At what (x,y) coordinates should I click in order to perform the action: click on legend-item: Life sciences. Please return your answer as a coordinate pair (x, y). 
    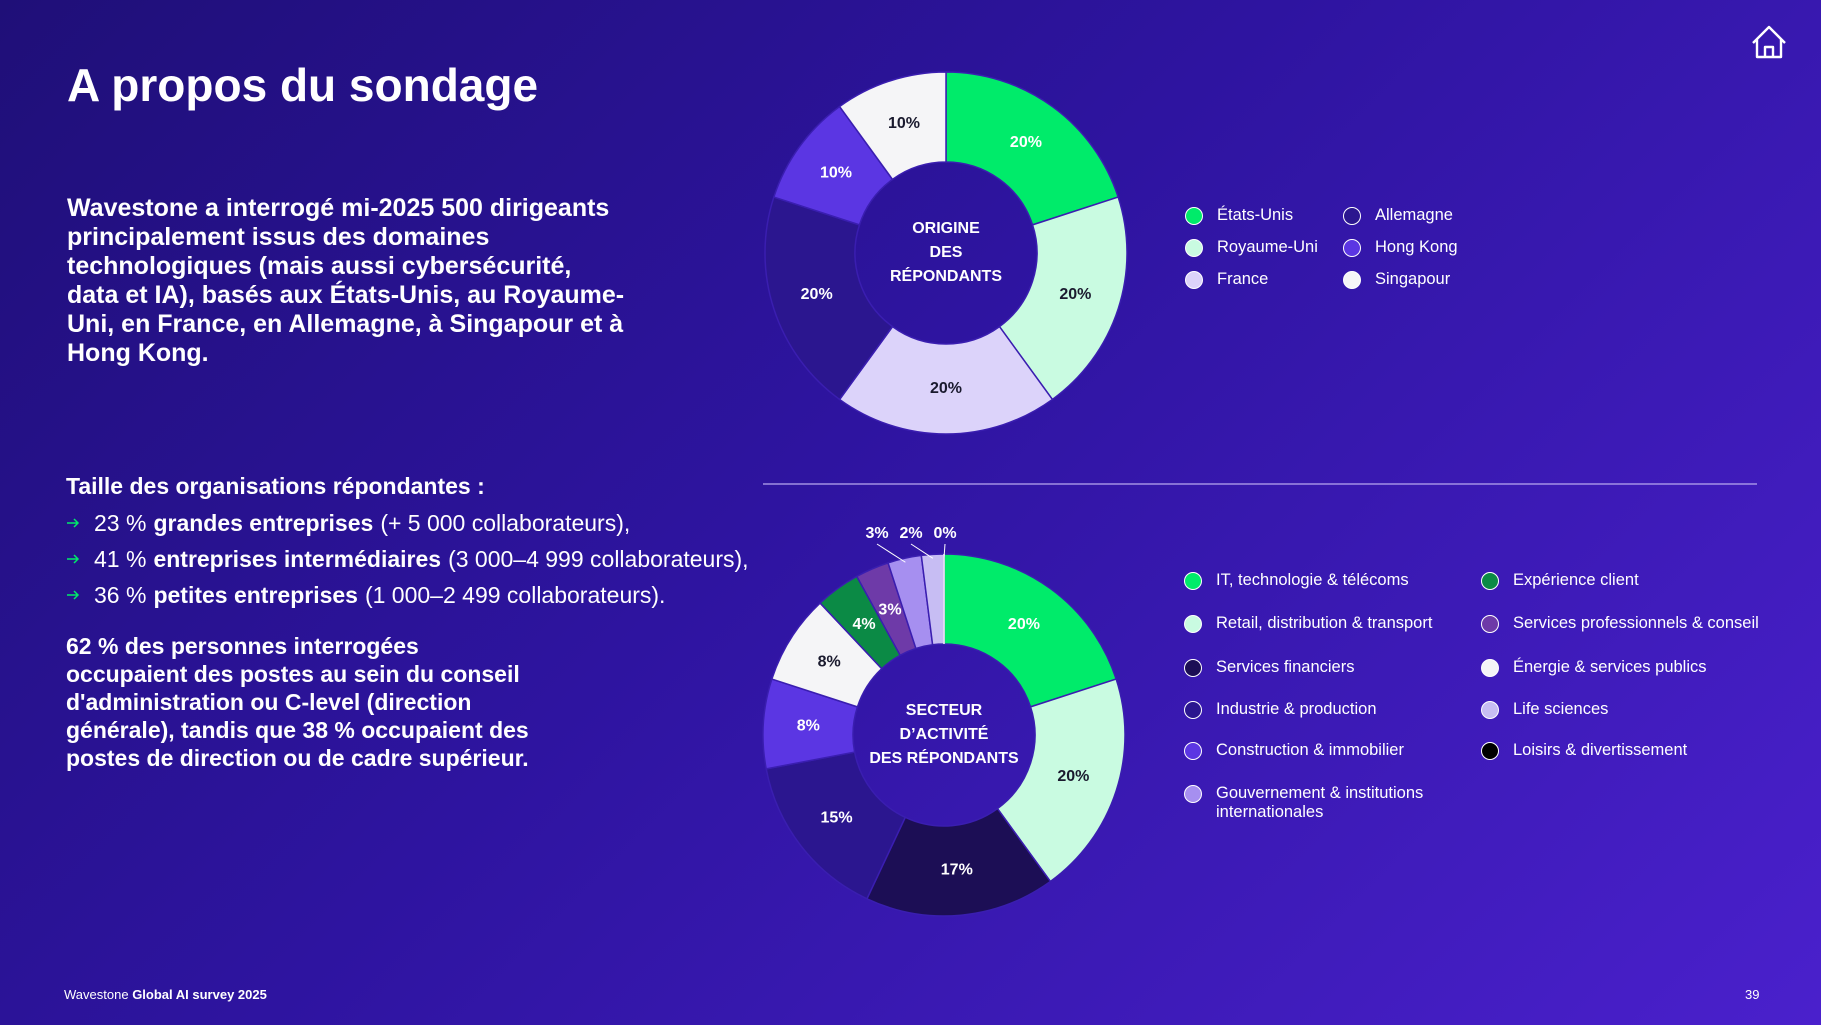
    Looking at the image, I should click on (1627, 709).